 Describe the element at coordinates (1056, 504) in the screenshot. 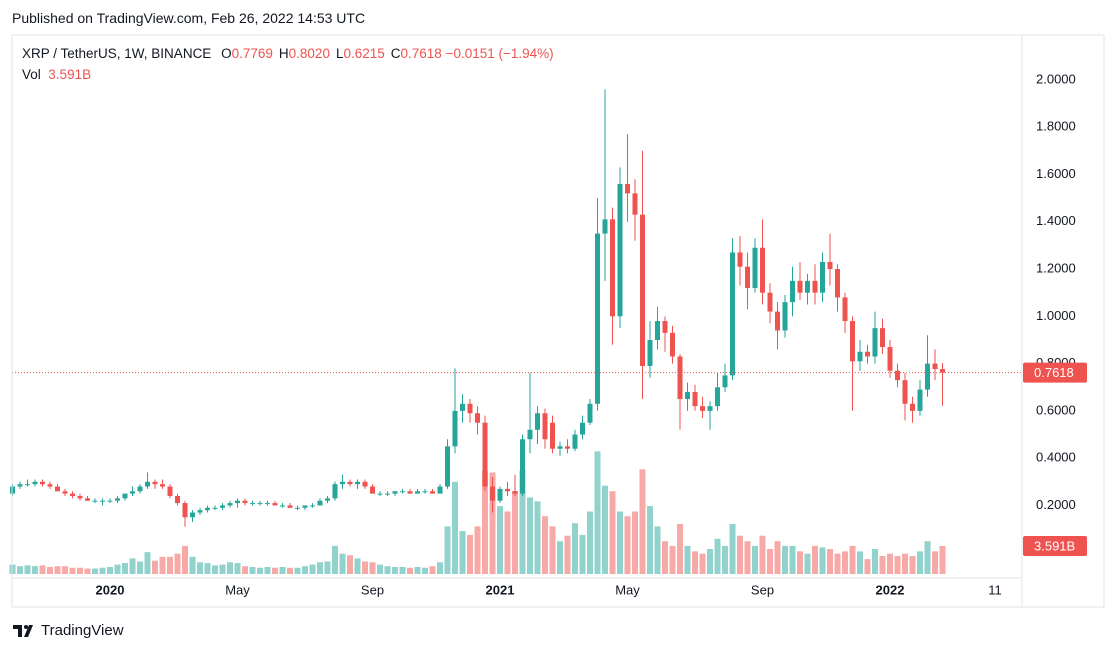

I see `y-tick-label: 0.2000` at that location.